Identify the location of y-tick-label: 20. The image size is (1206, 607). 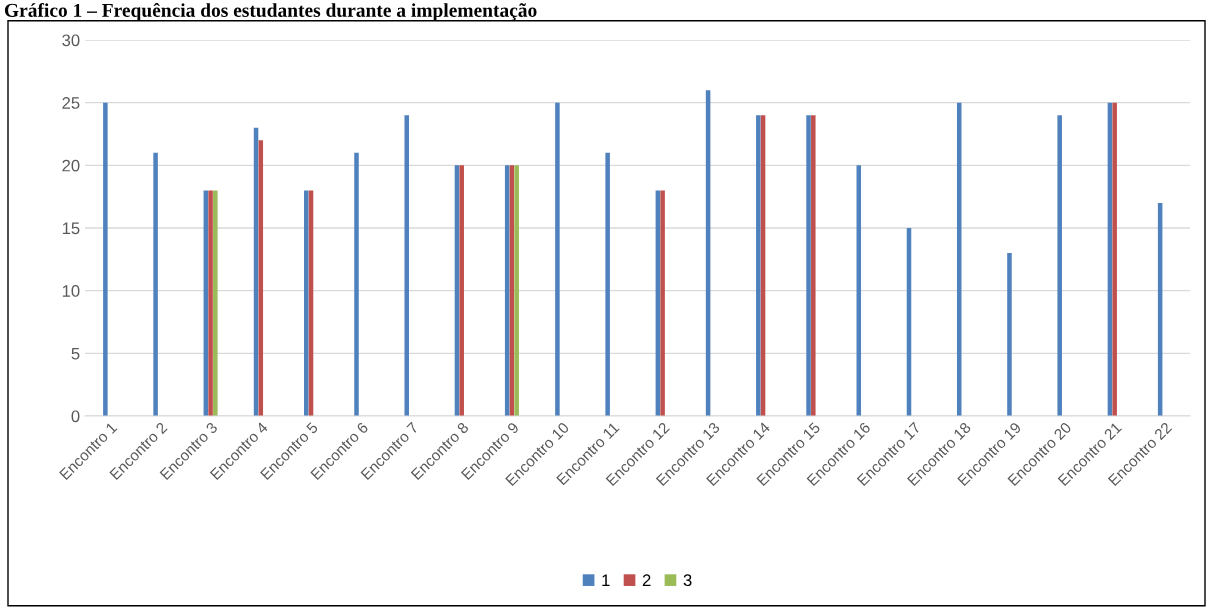
(71, 165).